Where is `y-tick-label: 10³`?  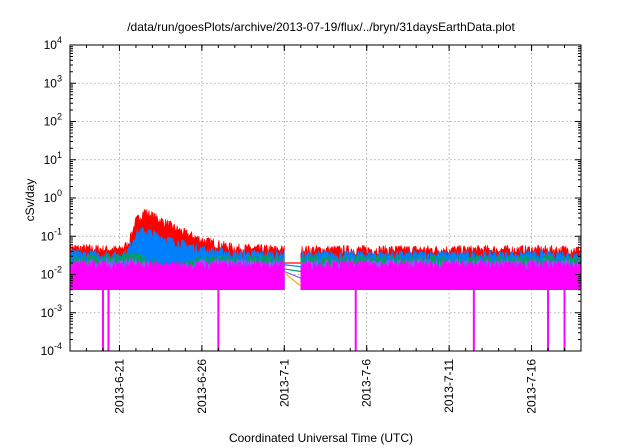
y-tick-label: 10³ is located at coordinates (53, 81).